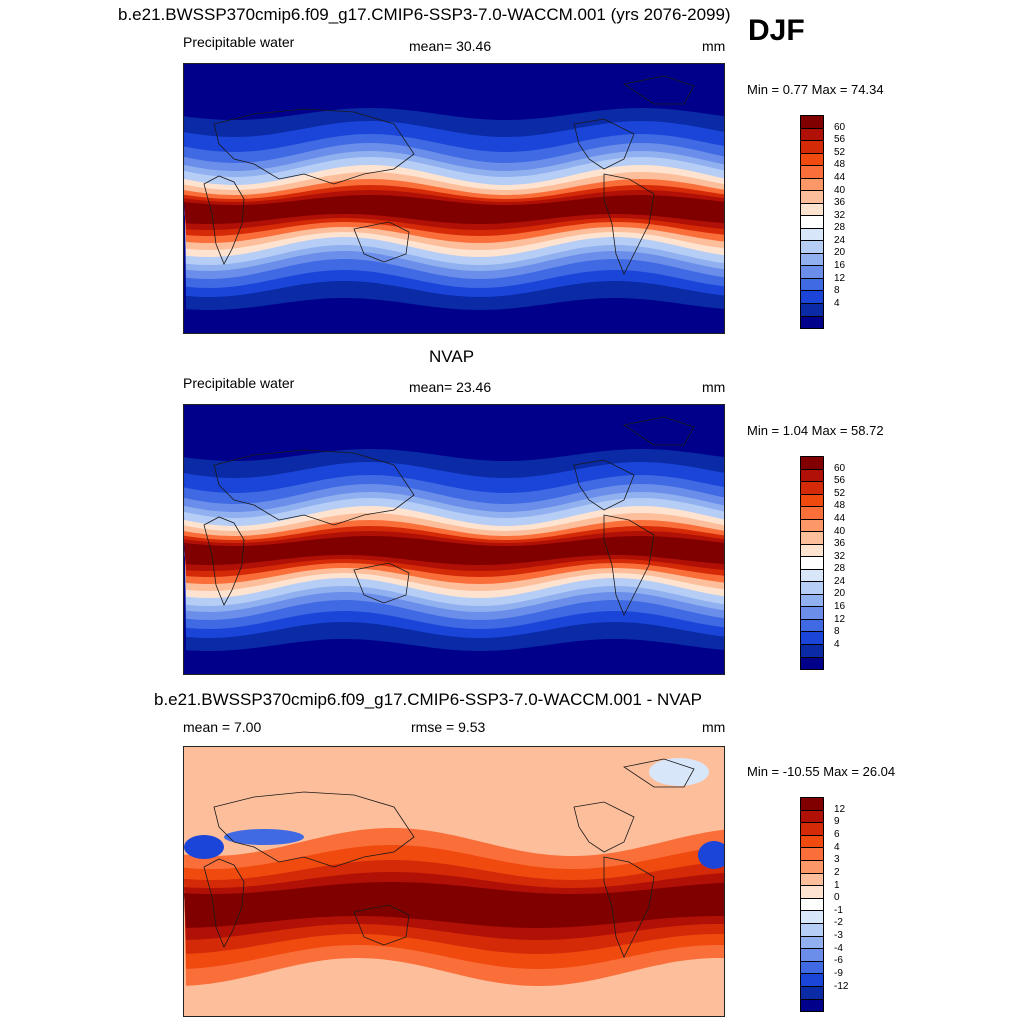 The width and height of the screenshot is (1024, 1024). I want to click on field-label: Precipitable water, so click(239, 383).